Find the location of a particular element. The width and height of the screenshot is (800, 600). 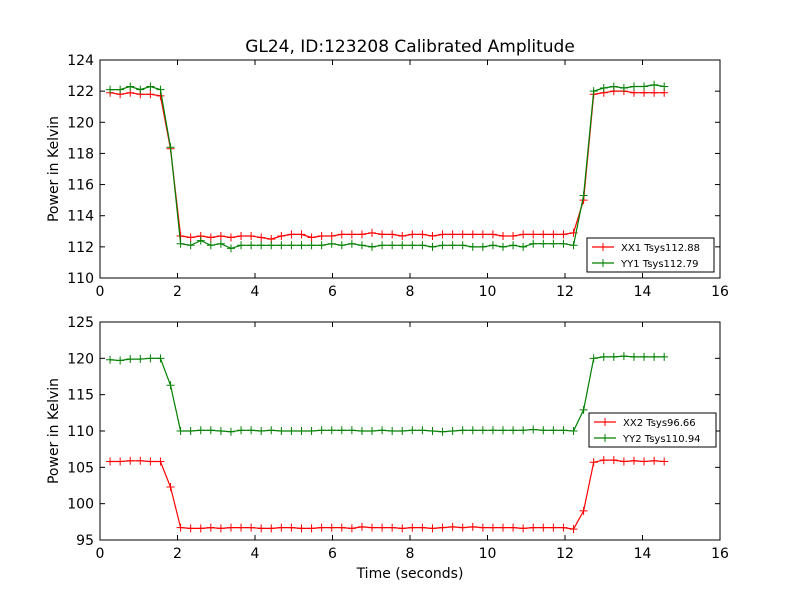

x-tick-label: 12 is located at coordinates (565, 292).